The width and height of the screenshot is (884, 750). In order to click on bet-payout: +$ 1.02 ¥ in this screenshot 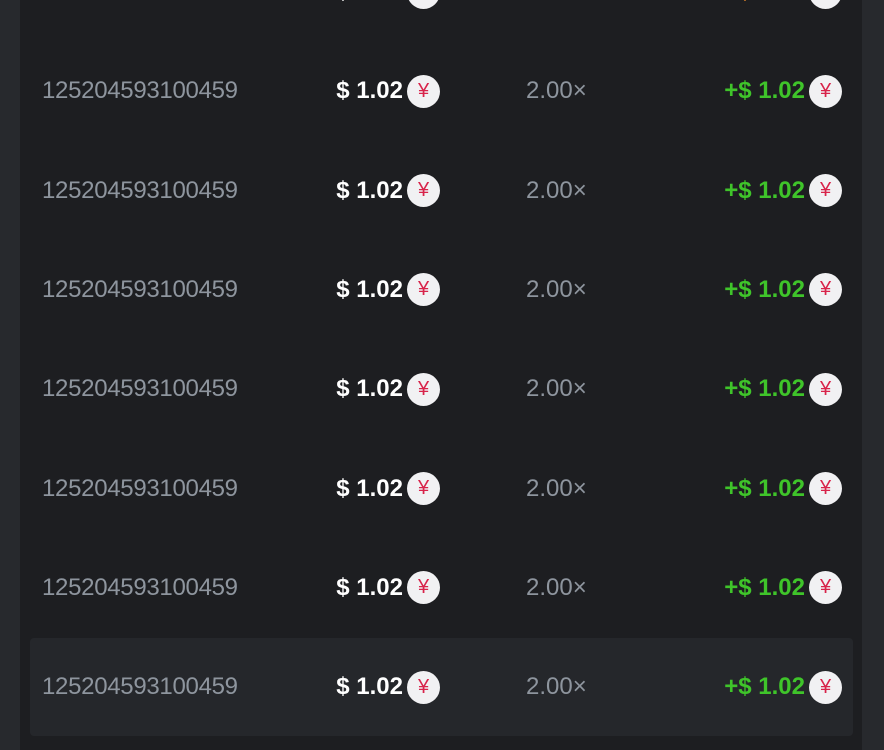, I will do `click(736, 20)`.